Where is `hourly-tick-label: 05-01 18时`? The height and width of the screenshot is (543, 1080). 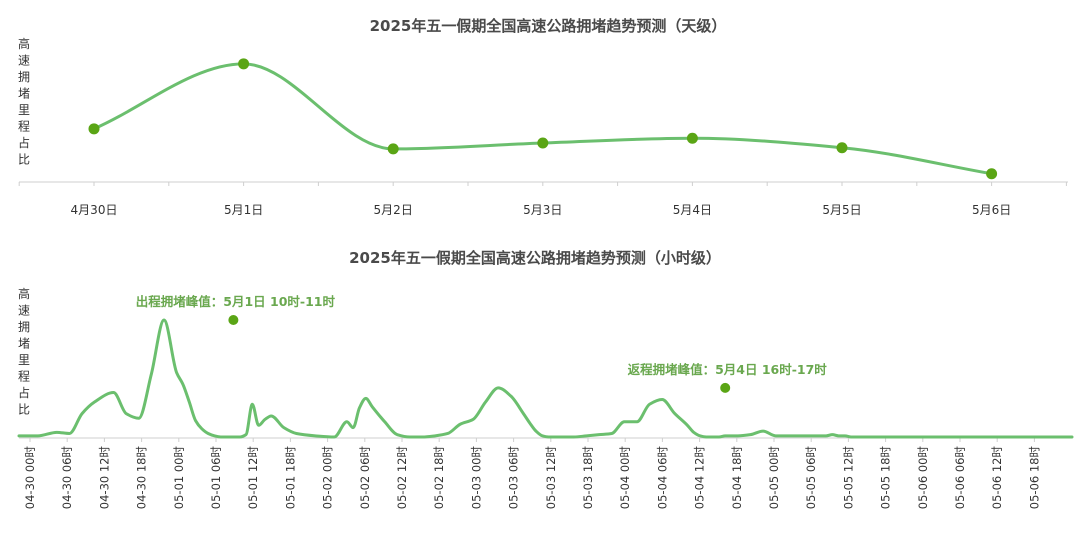 hourly-tick-label: 05-01 18时 is located at coordinates (290, 478).